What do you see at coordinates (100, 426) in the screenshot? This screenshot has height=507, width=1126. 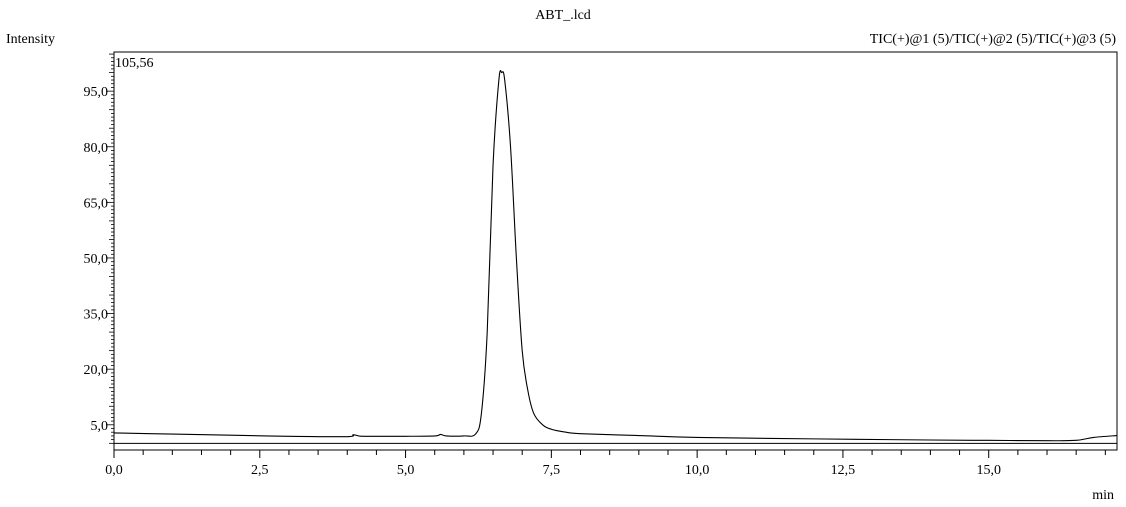 I see `y-tick-label: 5,0` at bounding box center [100, 426].